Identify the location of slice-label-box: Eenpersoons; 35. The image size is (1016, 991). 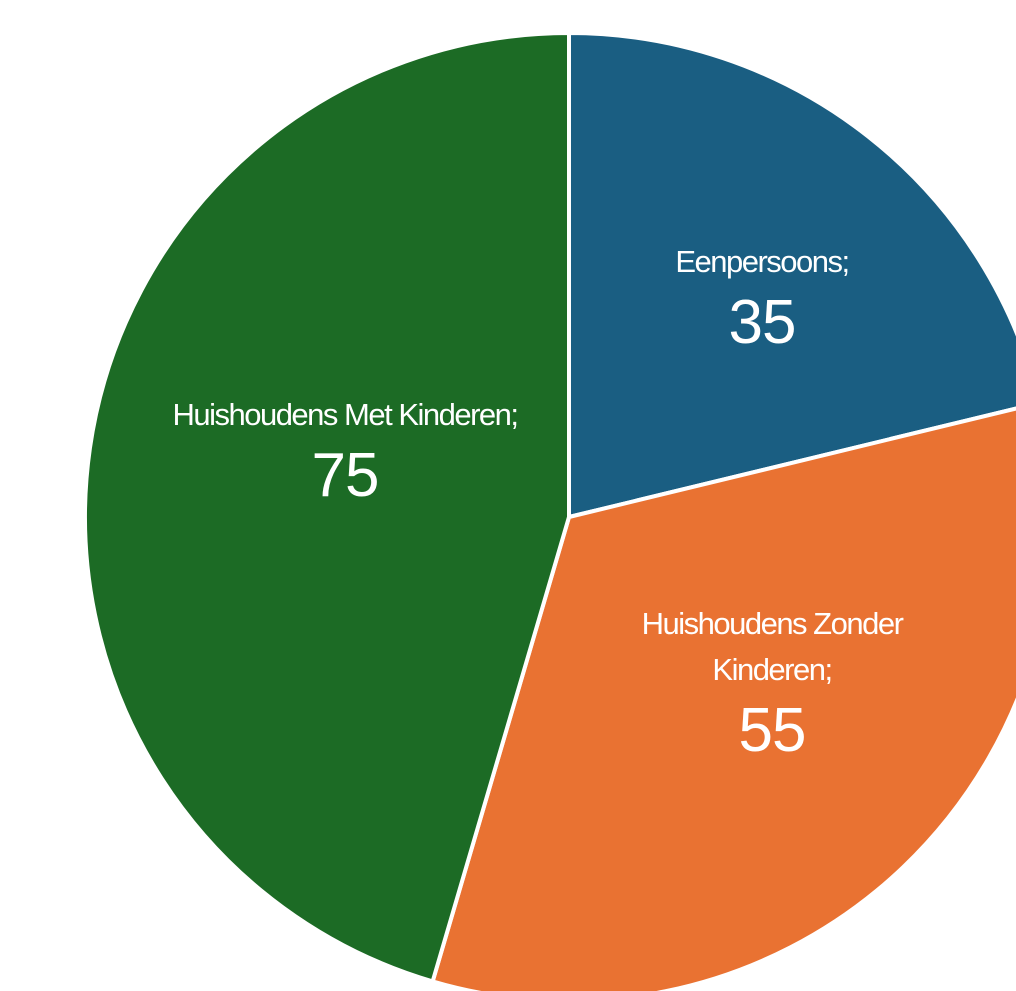
(762, 300).